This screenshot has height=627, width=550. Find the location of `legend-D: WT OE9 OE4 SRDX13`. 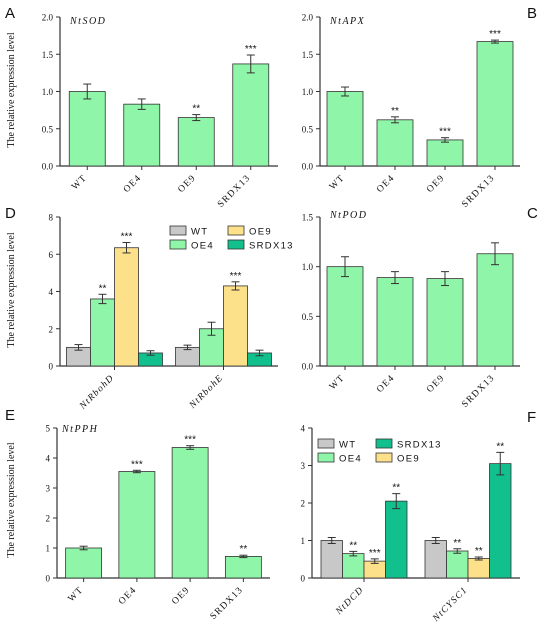

legend-D: WT OE9 OE4 SRDX13 is located at coordinates (231, 238).